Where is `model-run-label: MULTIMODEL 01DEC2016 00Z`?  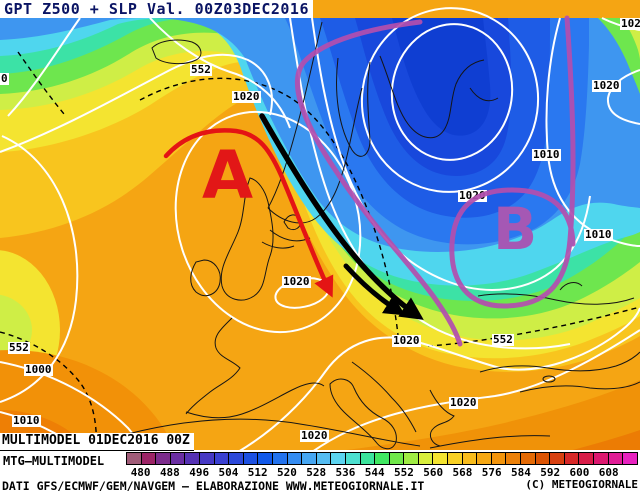 model-run-label: MULTIMODEL 01DEC2016 00Z is located at coordinates (97, 442).